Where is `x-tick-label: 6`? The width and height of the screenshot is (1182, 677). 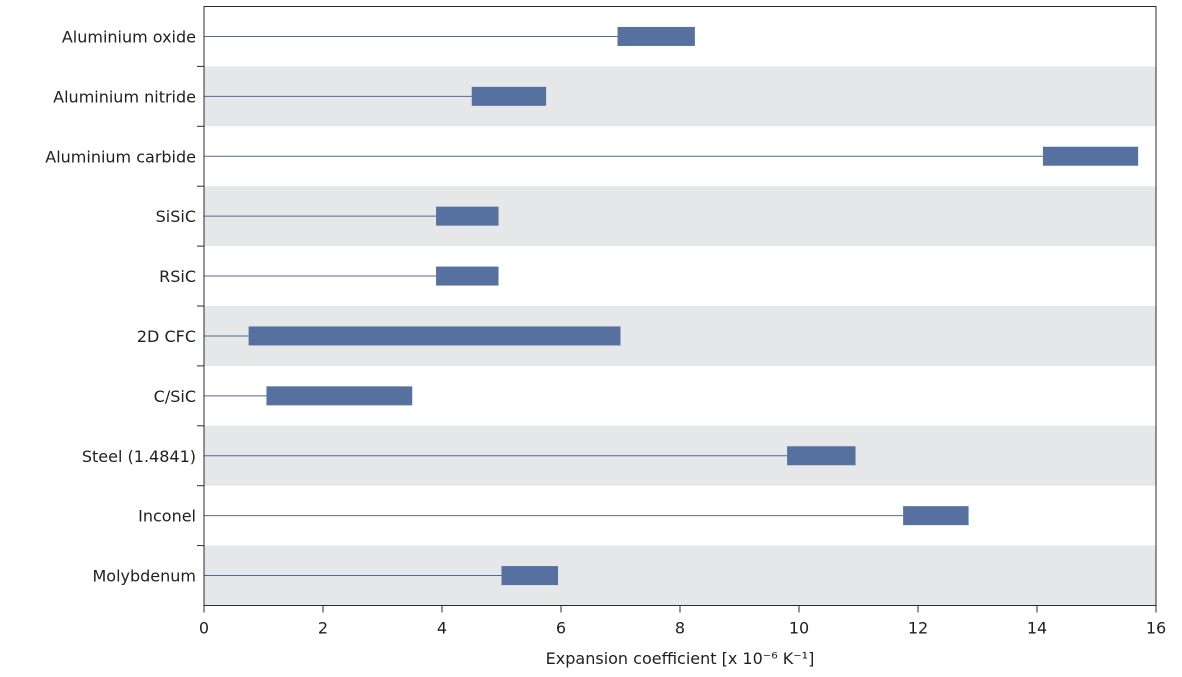 x-tick-label: 6 is located at coordinates (561, 628).